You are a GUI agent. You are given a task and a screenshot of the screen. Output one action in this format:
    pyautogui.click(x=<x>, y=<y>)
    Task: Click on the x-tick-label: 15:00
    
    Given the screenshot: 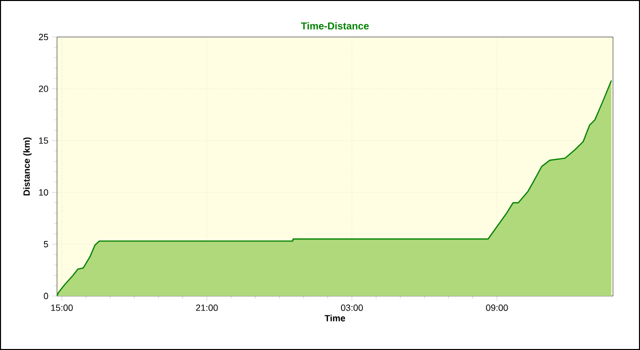 What is the action you would take?
    pyautogui.click(x=62, y=307)
    